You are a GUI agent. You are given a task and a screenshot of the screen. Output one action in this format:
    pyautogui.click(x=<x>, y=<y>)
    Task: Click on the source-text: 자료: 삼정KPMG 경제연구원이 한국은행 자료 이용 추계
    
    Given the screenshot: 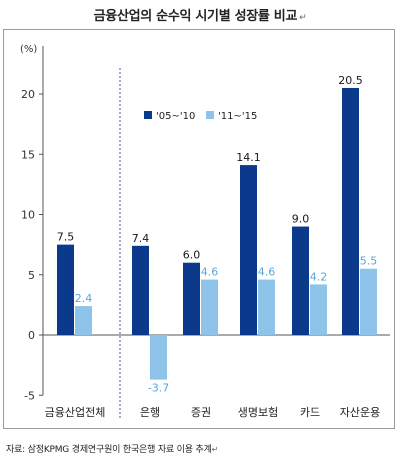 What is the action you would take?
    pyautogui.click(x=109, y=450)
    